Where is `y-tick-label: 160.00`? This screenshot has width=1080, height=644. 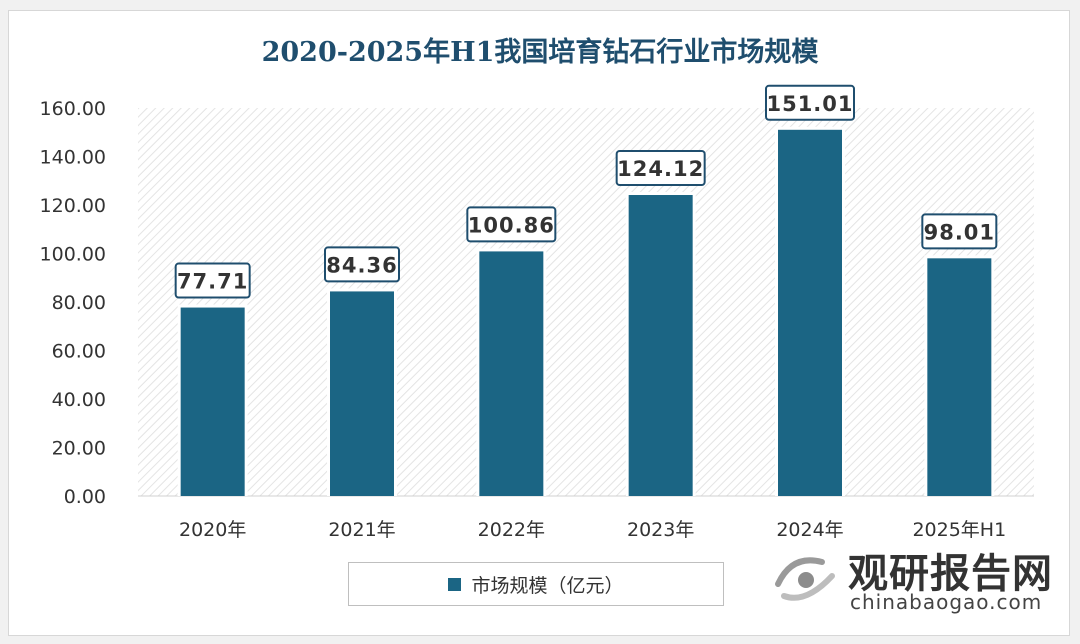
y-tick-label: 160.00 is located at coordinates (73, 109).